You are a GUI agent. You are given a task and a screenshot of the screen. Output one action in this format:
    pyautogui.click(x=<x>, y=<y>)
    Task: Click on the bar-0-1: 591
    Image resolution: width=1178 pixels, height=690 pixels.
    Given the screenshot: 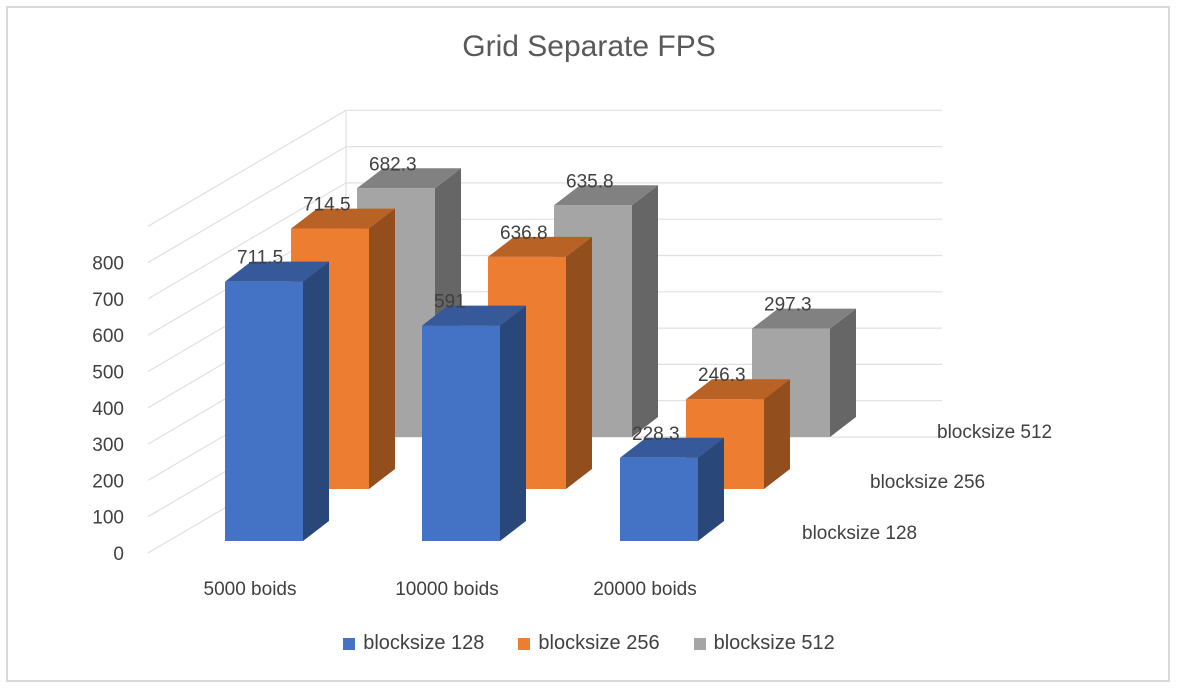 What is the action you would take?
    pyautogui.click(x=474, y=416)
    